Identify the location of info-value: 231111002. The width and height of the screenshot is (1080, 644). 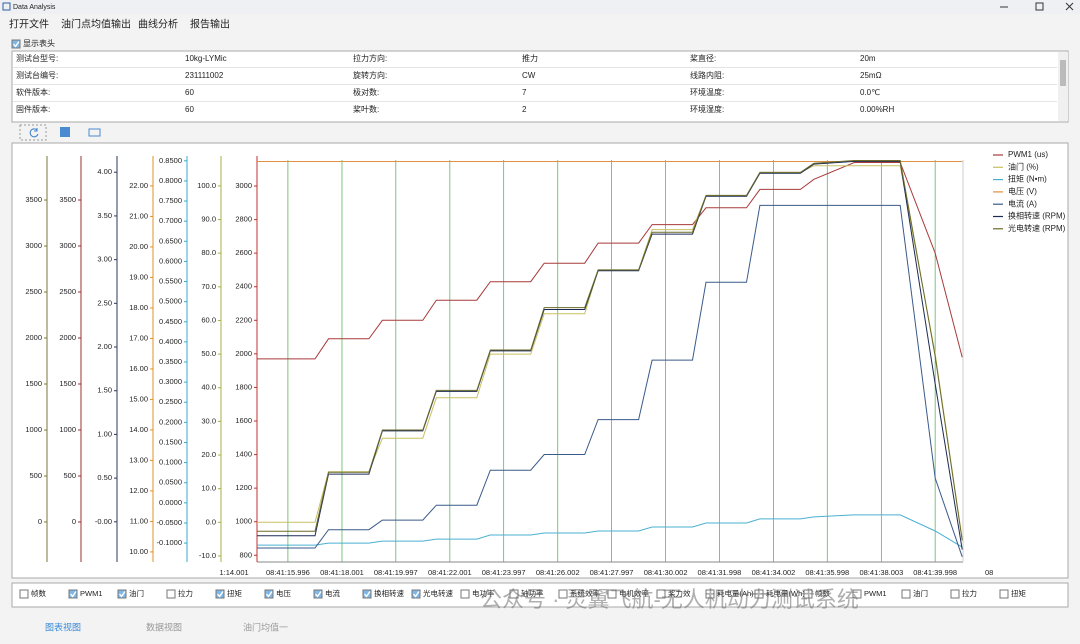
(204, 75).